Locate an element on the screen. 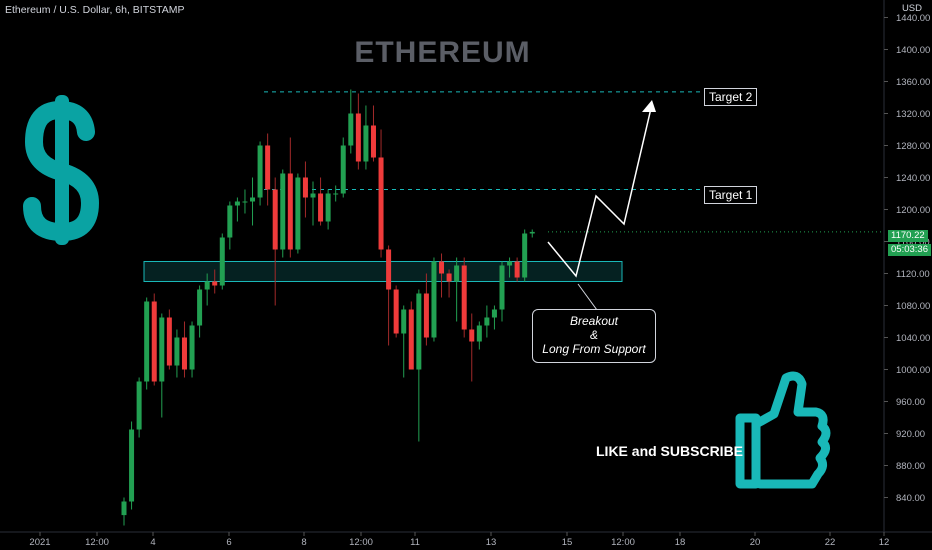  price-tick-label: 840.00 is located at coordinates (910, 498).